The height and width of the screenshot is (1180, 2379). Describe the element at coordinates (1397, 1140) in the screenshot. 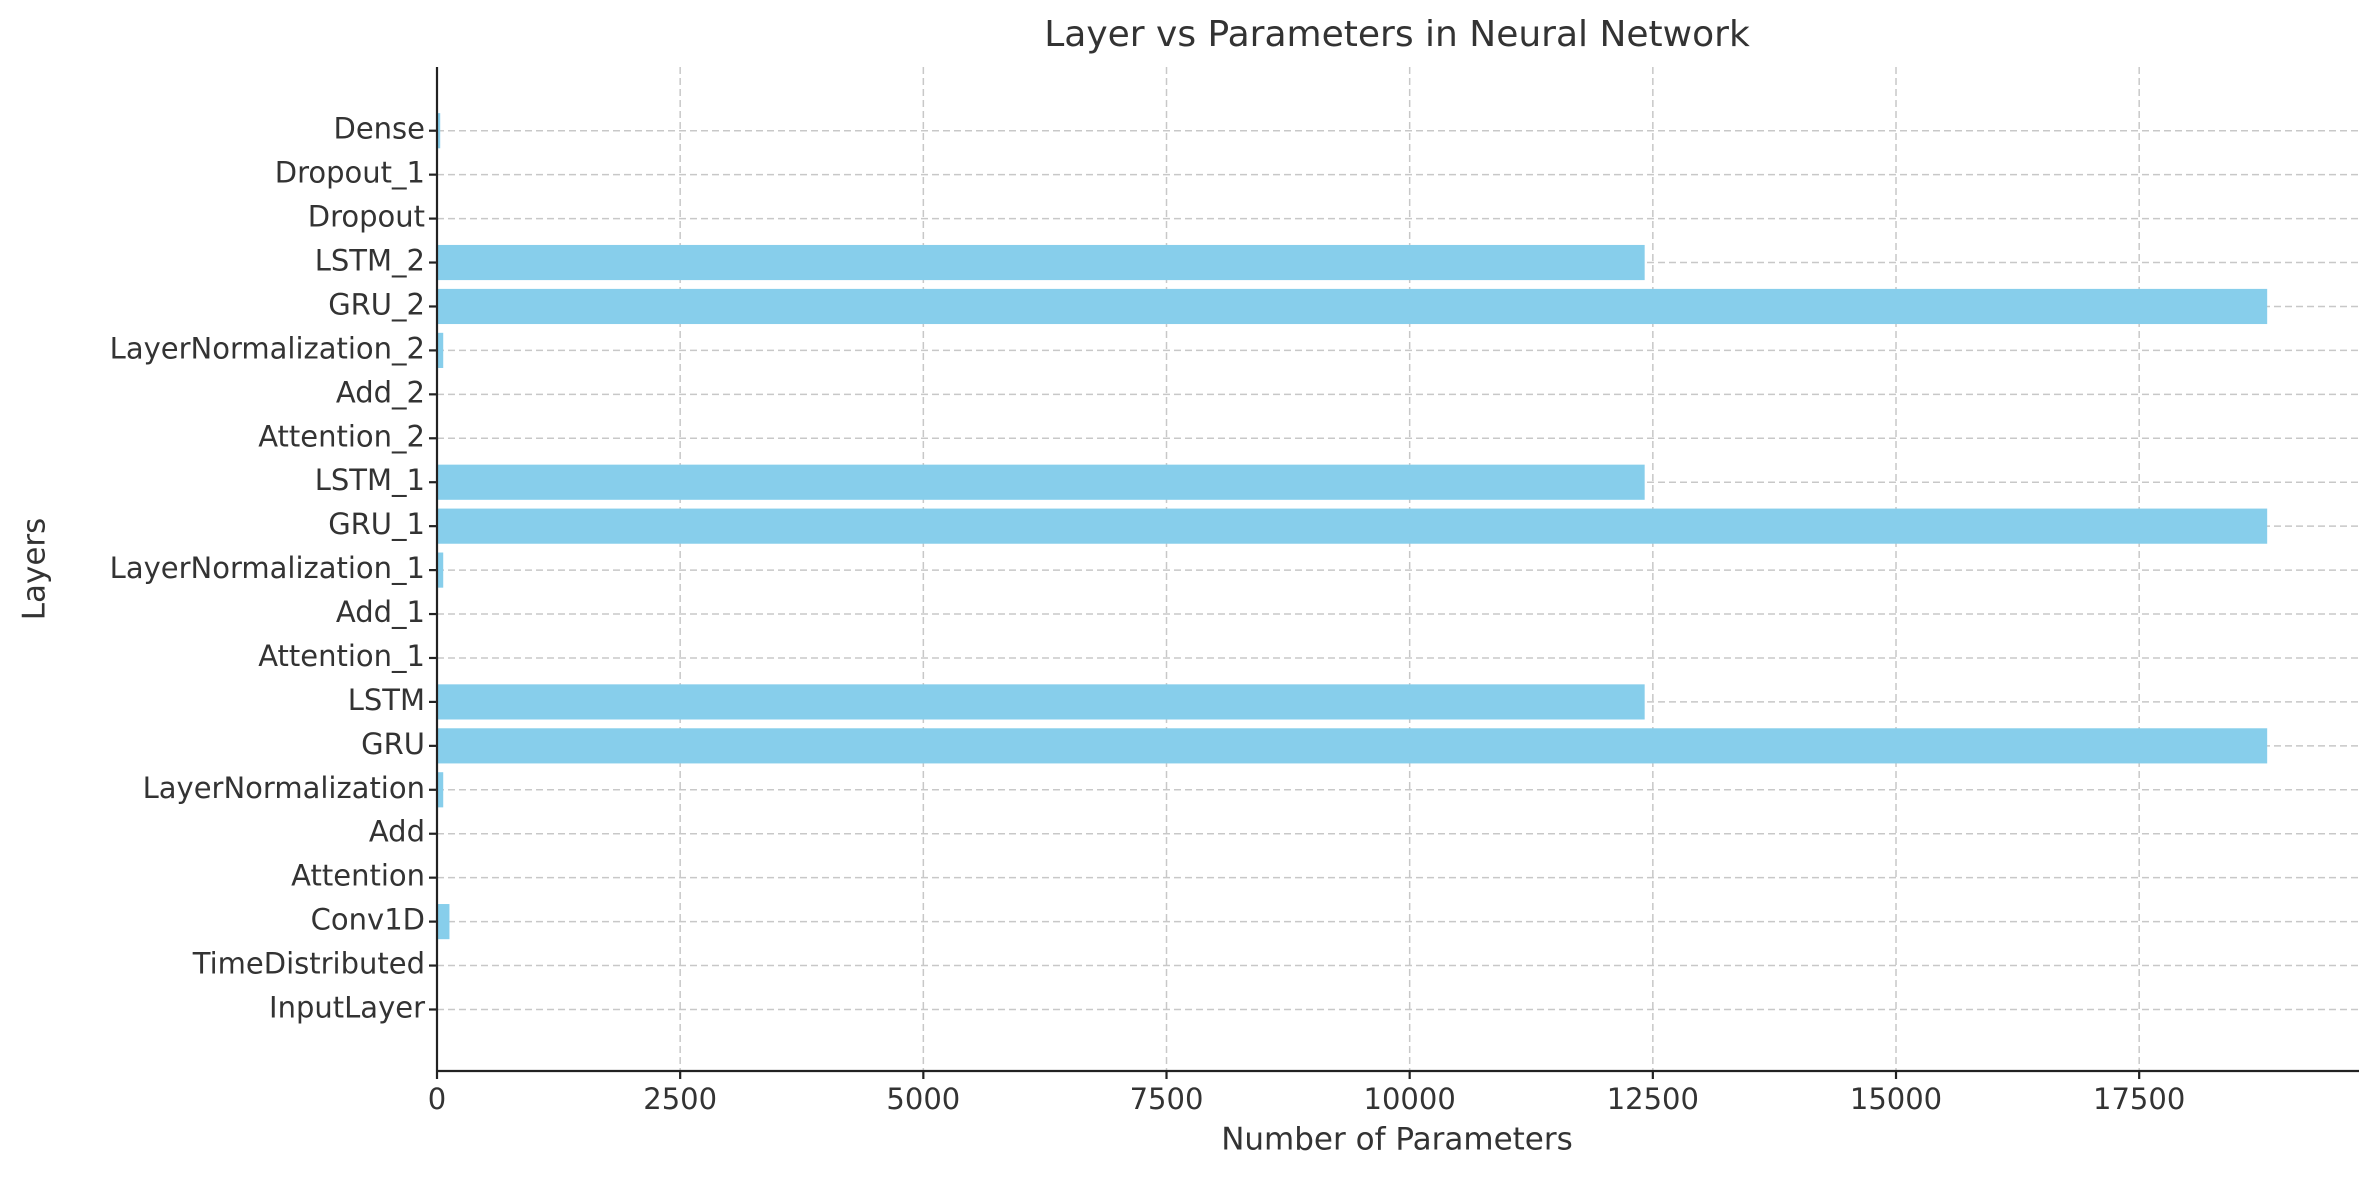

I see `x-axis-label: Number of Parameters` at that location.